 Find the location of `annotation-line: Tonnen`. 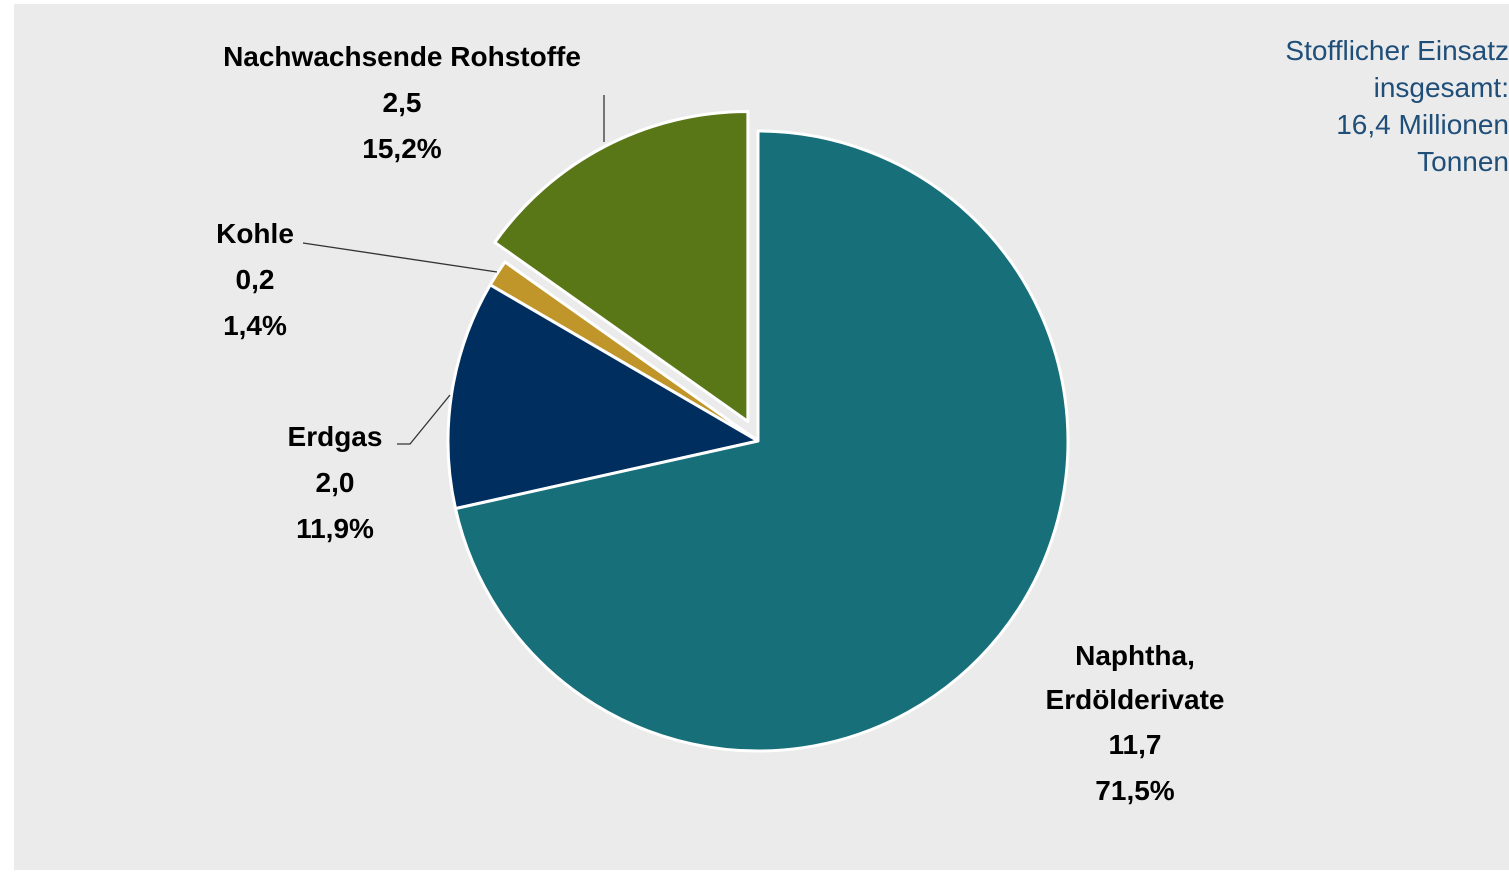

annotation-line: Tonnen is located at coordinates (1463, 161).